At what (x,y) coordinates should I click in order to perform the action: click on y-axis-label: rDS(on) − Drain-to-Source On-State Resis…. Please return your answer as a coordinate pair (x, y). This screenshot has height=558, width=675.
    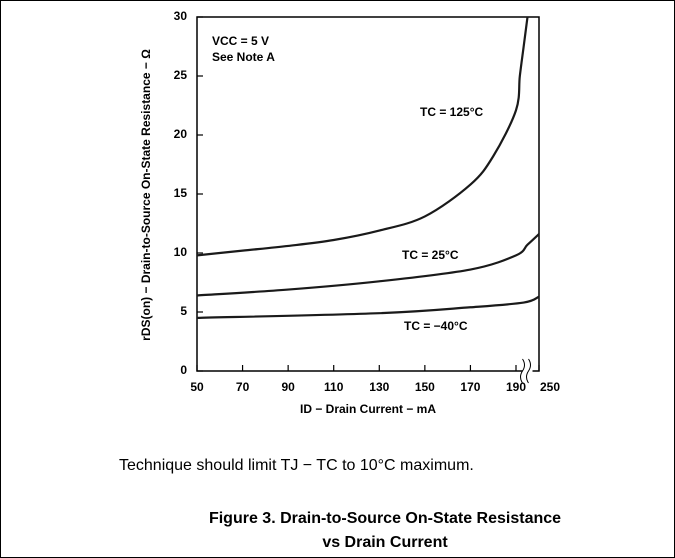
    Looking at the image, I should click on (146, 195).